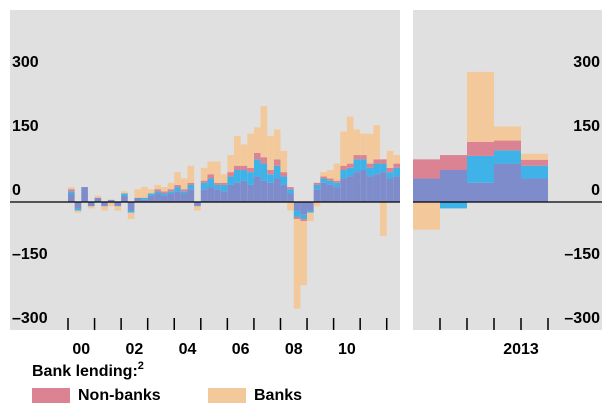  I want to click on legend-note: 2, so click(141, 366).